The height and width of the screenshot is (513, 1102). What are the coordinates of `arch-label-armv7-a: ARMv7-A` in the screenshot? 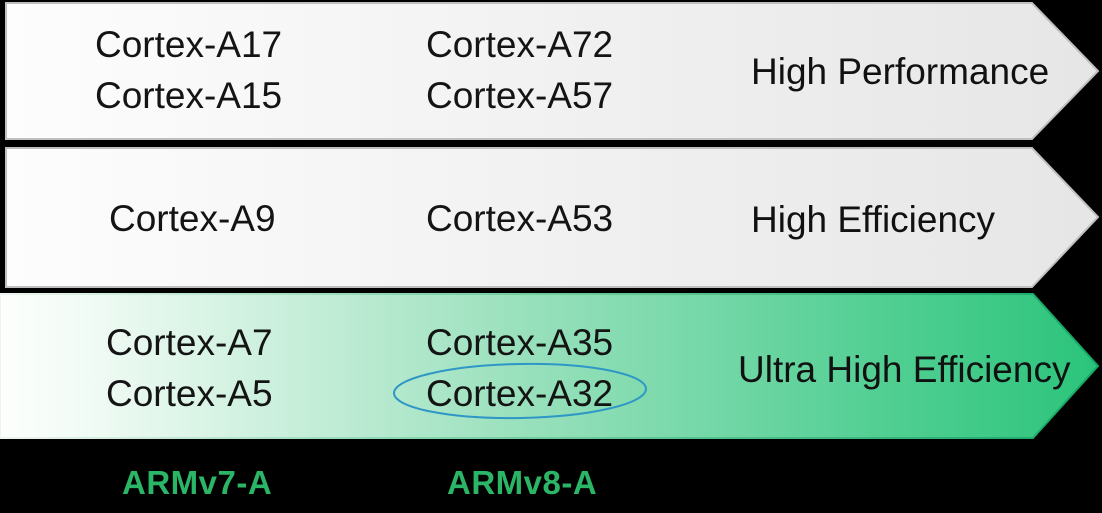 It's located at (197, 482).